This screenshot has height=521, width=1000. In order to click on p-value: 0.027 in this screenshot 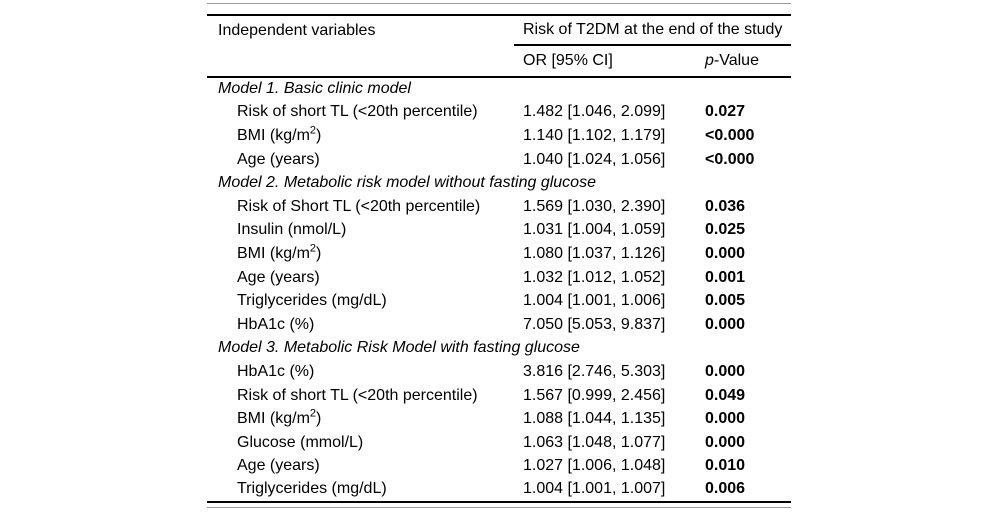, I will do `click(725, 112)`.